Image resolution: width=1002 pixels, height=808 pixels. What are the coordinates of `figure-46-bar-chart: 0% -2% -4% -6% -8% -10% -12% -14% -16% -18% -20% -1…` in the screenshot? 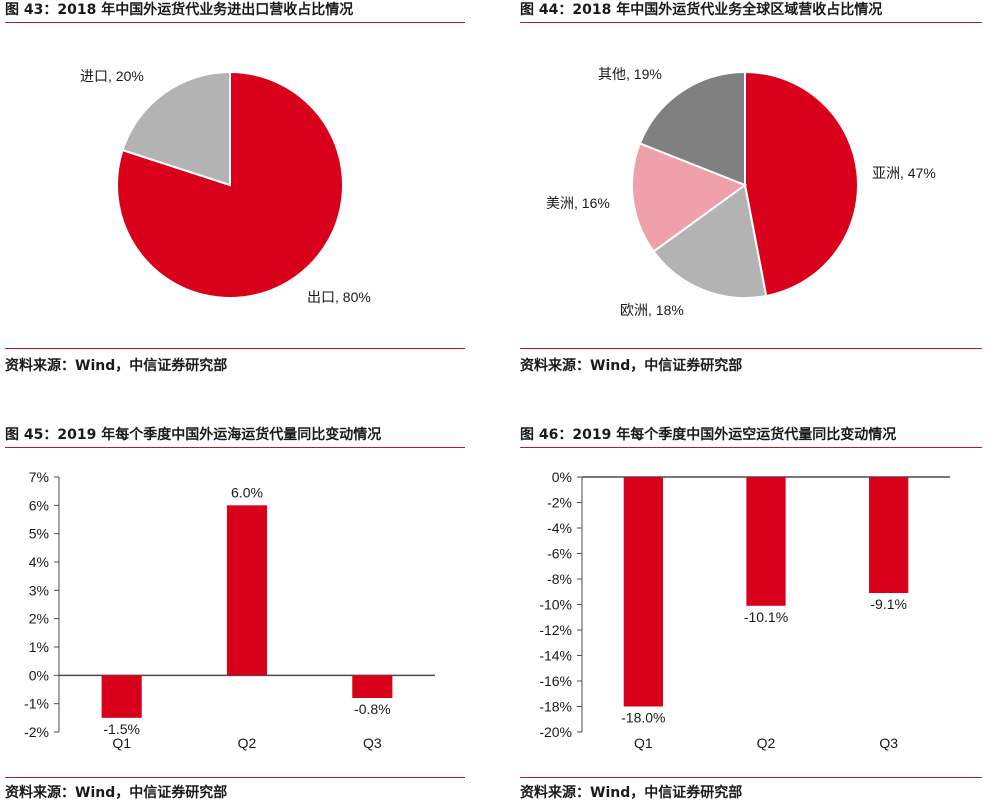 It's located at (744, 610).